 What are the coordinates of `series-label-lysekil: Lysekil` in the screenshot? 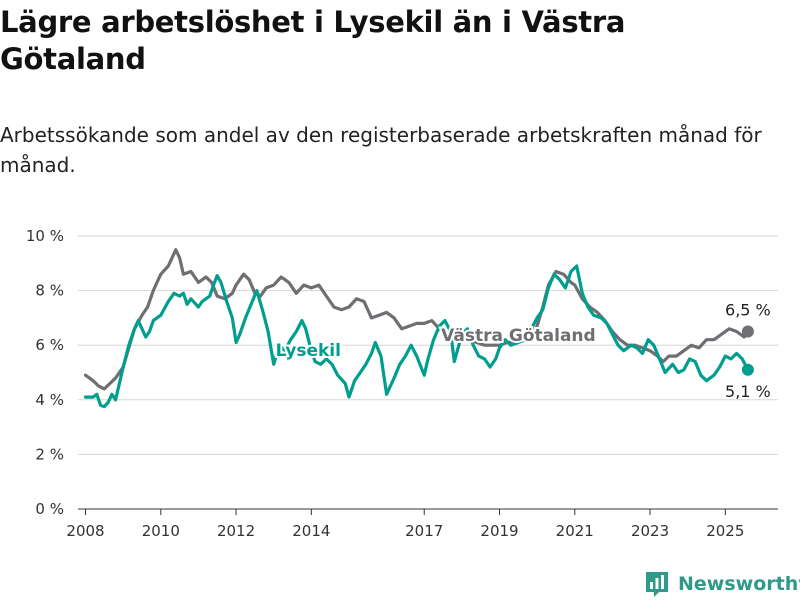 It's located at (308, 351).